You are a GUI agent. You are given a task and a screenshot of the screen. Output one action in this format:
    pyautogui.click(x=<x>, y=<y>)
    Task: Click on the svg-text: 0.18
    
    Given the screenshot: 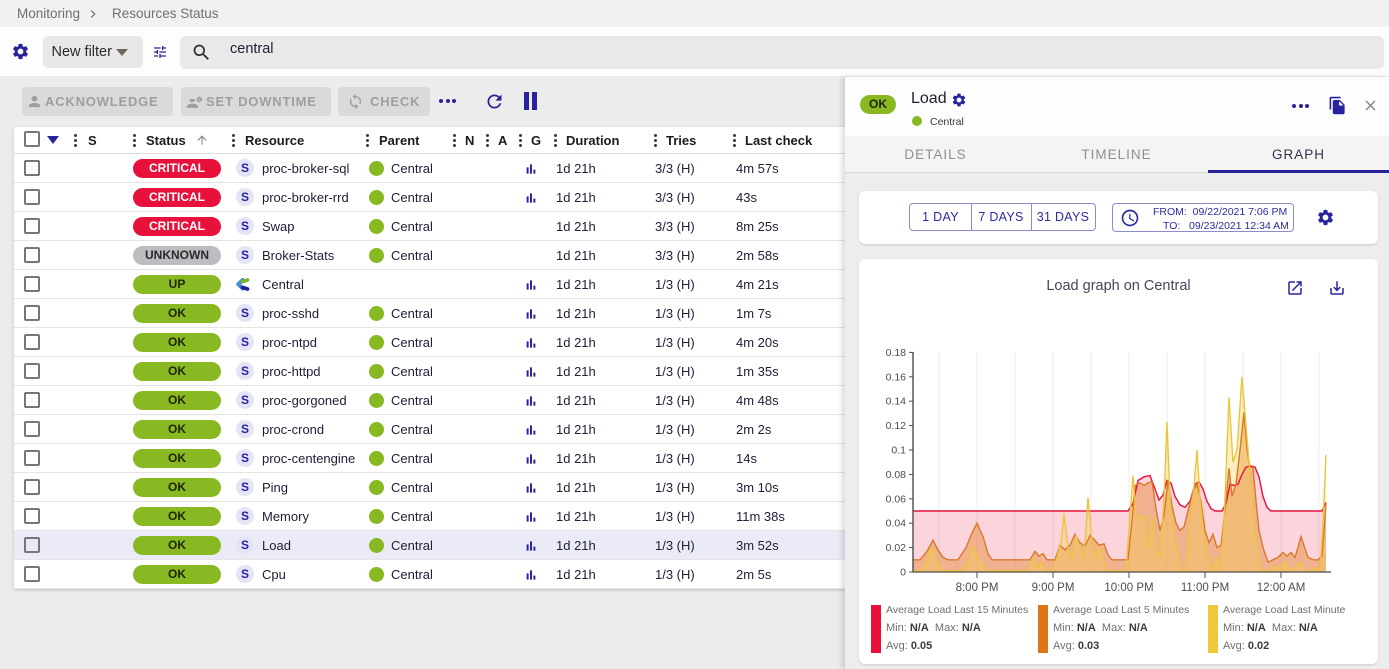 What is the action you would take?
    pyautogui.click(x=896, y=353)
    